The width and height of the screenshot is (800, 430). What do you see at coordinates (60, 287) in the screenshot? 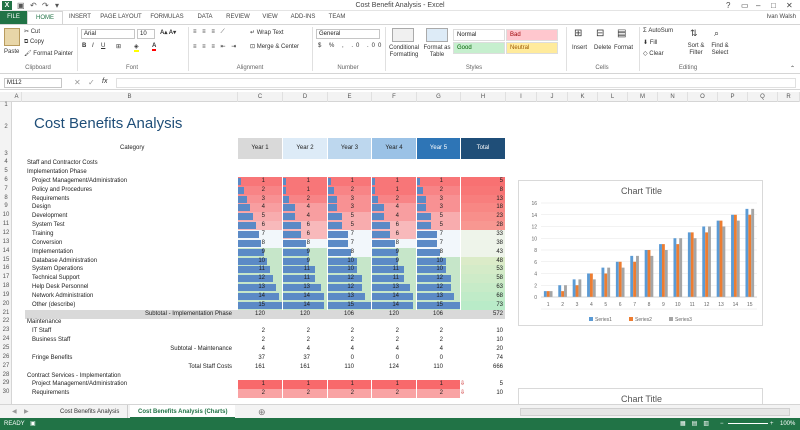
I see `row-label: Help Desk Personnel` at bounding box center [60, 287].